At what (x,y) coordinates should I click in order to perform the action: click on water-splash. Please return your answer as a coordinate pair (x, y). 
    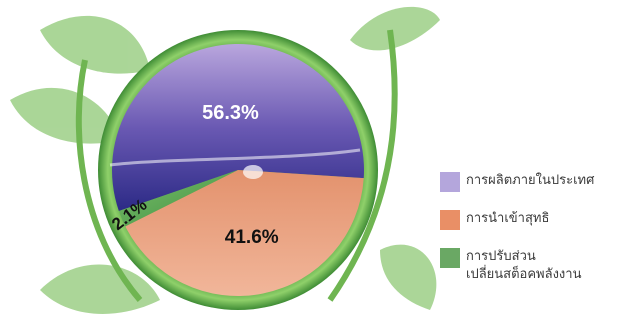
    Looking at the image, I should click on (235, 157).